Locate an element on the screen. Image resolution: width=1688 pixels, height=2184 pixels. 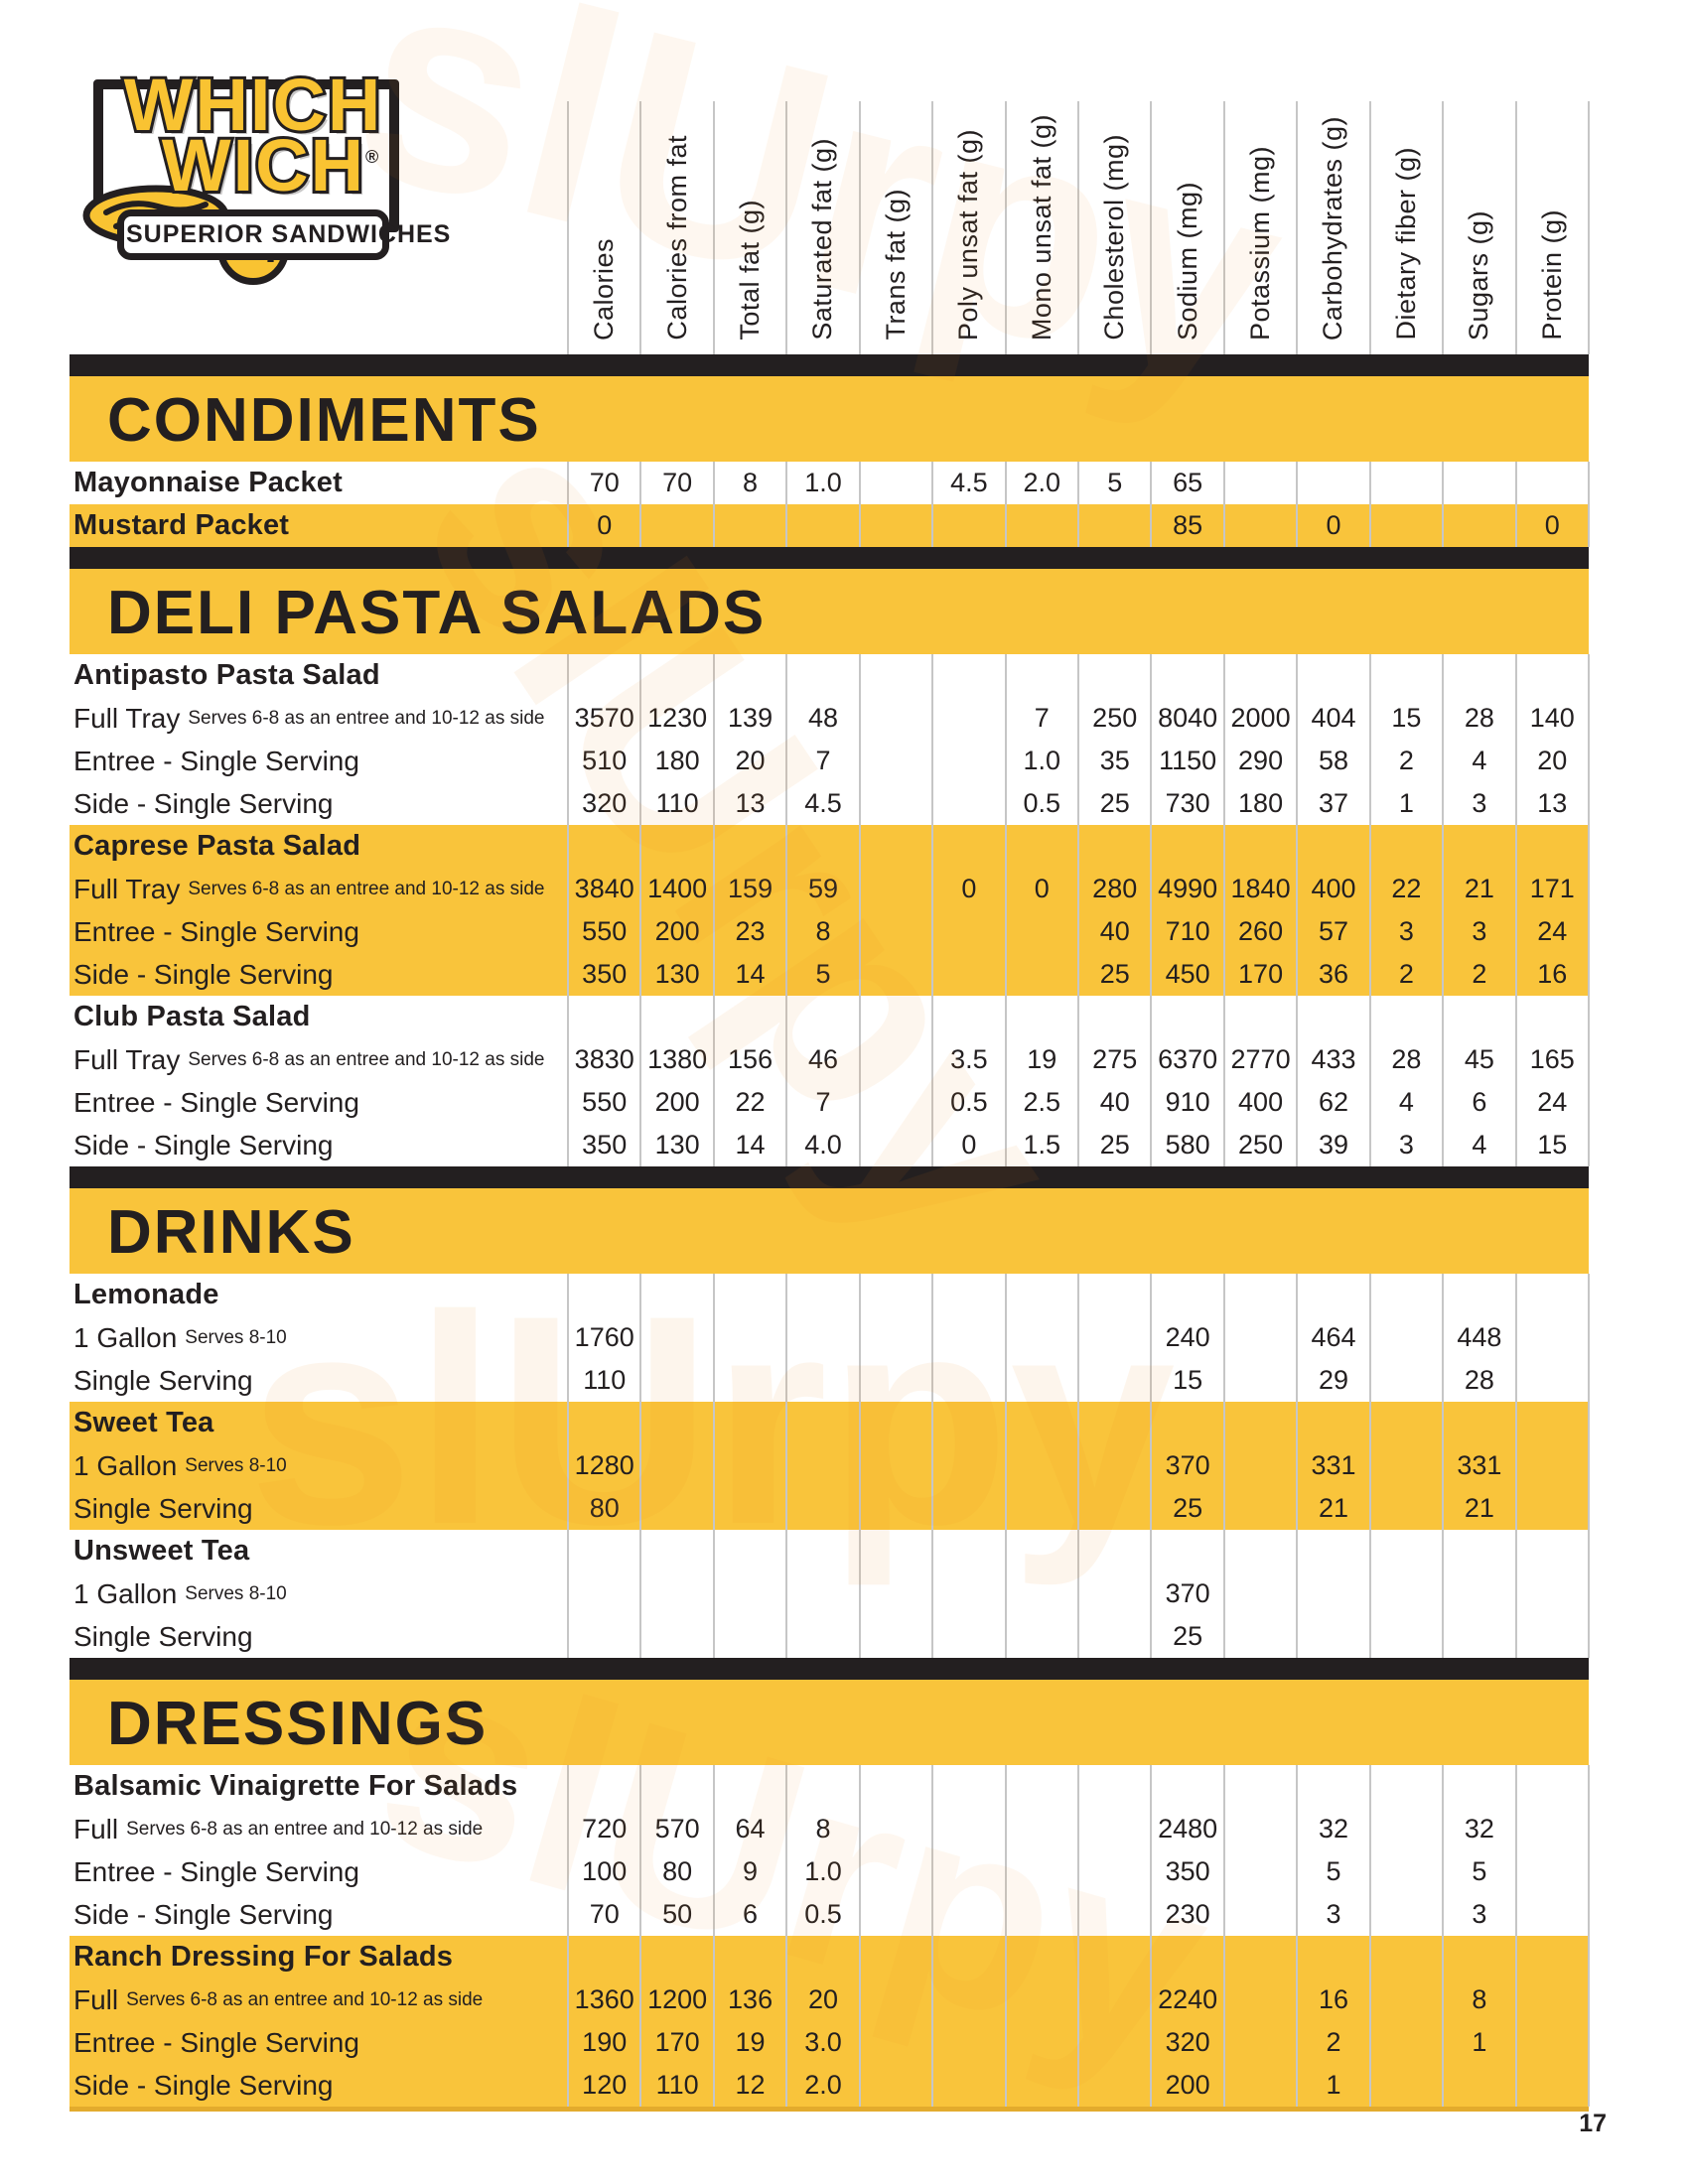
value-cell: 70 is located at coordinates (603, 483).